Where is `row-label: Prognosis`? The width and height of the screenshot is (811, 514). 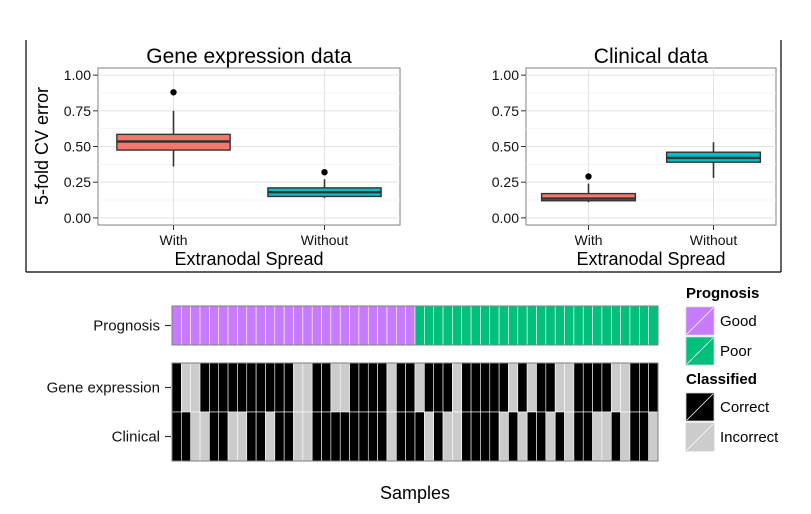
row-label: Prognosis is located at coordinates (126, 326).